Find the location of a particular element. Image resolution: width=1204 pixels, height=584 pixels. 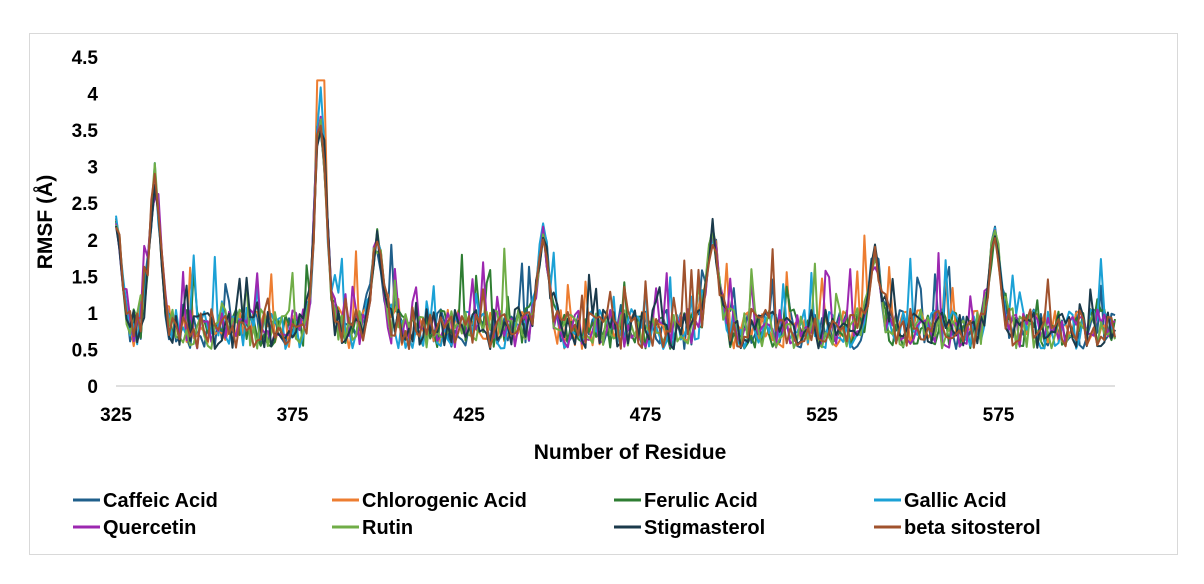

x-tick-label: 575 is located at coordinates (999, 415).